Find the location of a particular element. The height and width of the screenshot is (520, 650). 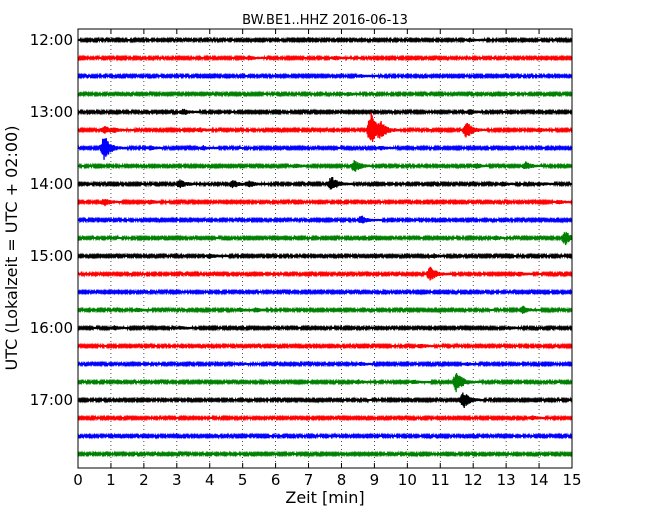

x-axis-label: Zeit [min] is located at coordinates (324, 497).